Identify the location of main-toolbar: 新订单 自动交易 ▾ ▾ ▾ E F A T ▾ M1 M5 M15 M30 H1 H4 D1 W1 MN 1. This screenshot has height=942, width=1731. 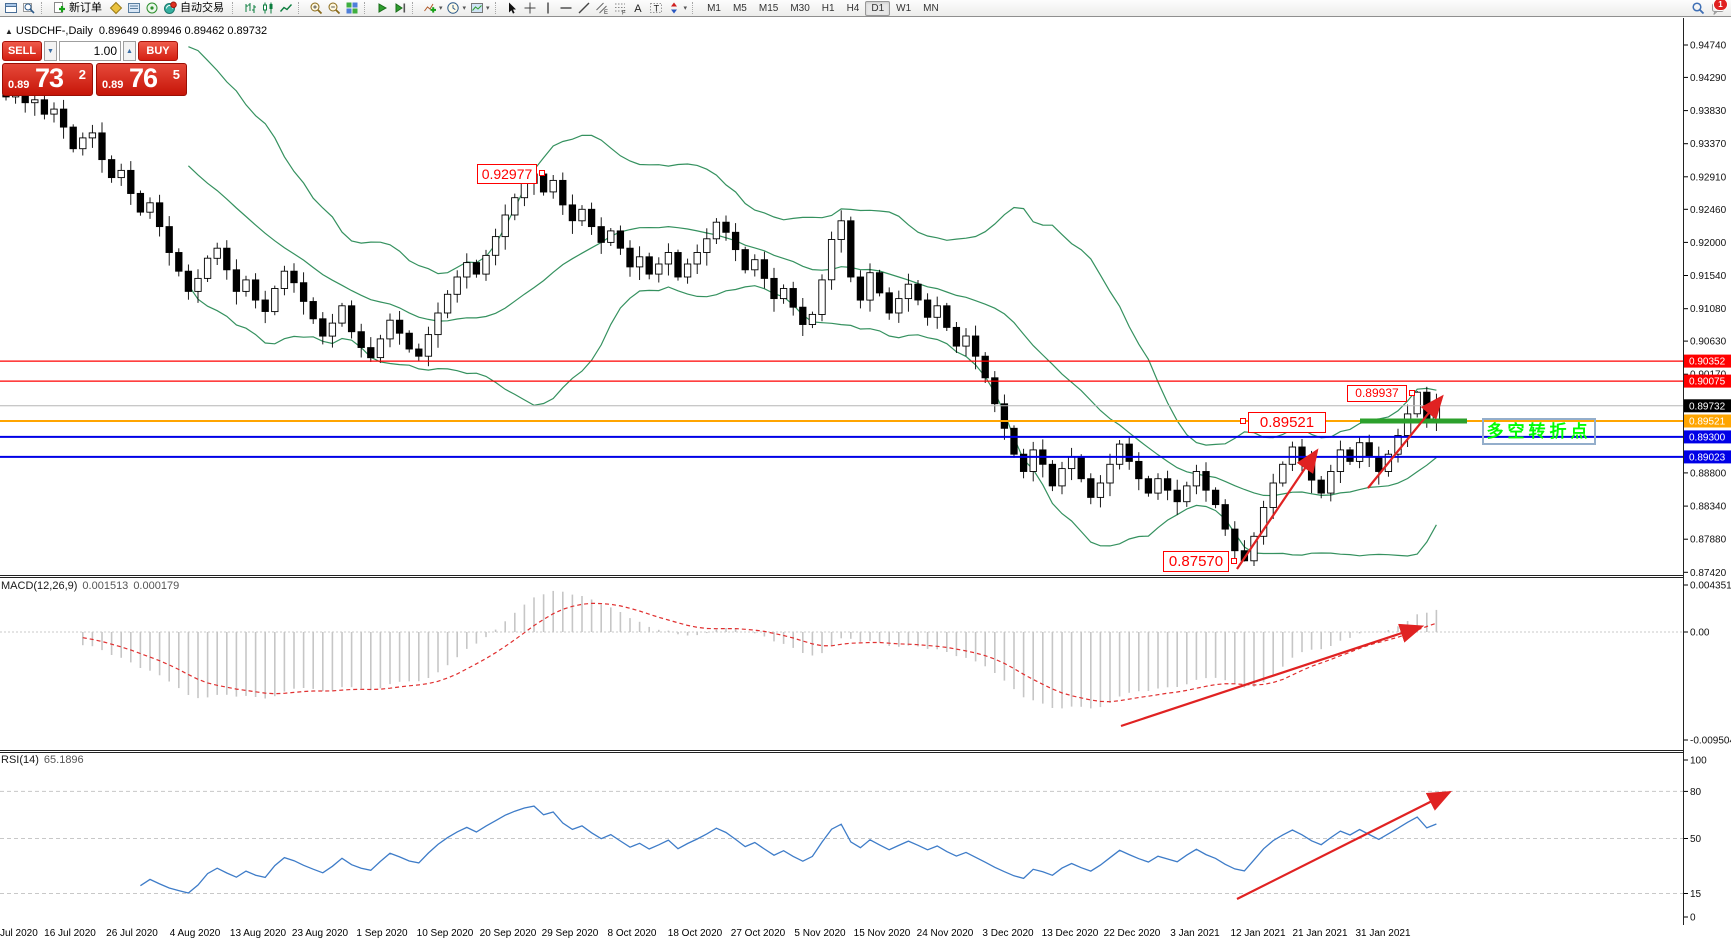
(865, 8).